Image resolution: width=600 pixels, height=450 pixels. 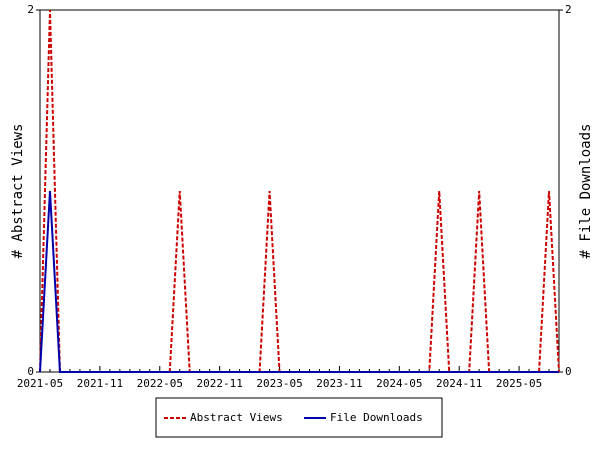 I want to click on x-tick-label: 2024-11, so click(x=459, y=383).